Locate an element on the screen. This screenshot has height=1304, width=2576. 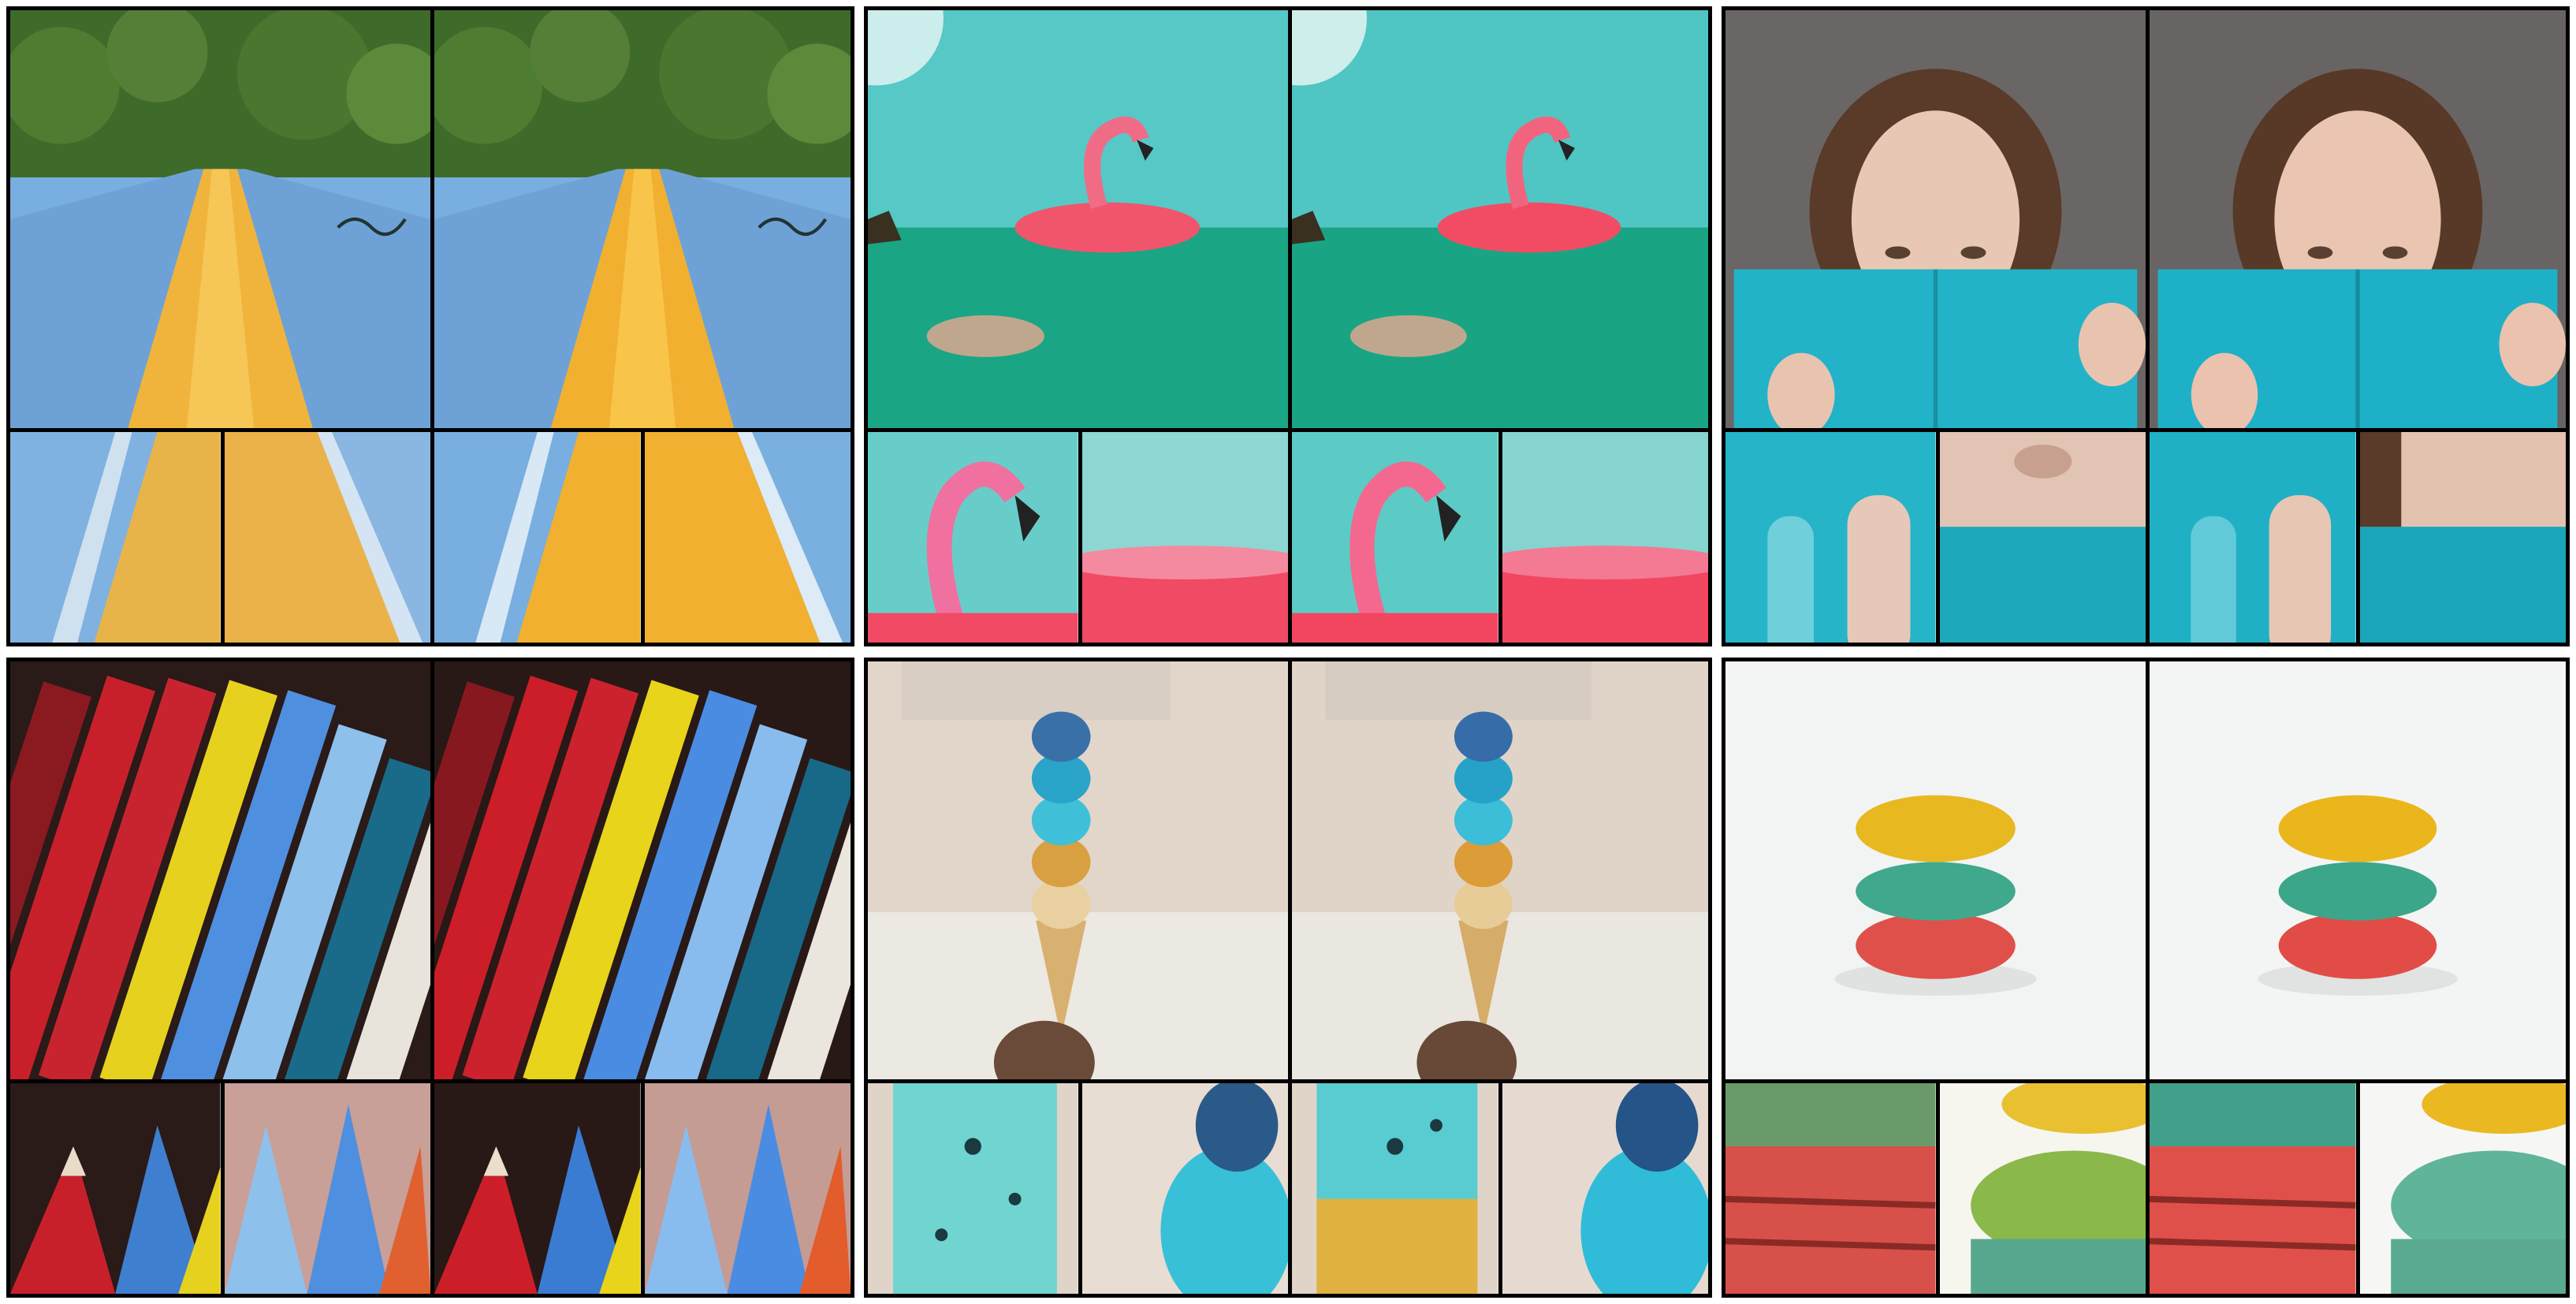
panel-water-slide-right is located at coordinates (640, 219).